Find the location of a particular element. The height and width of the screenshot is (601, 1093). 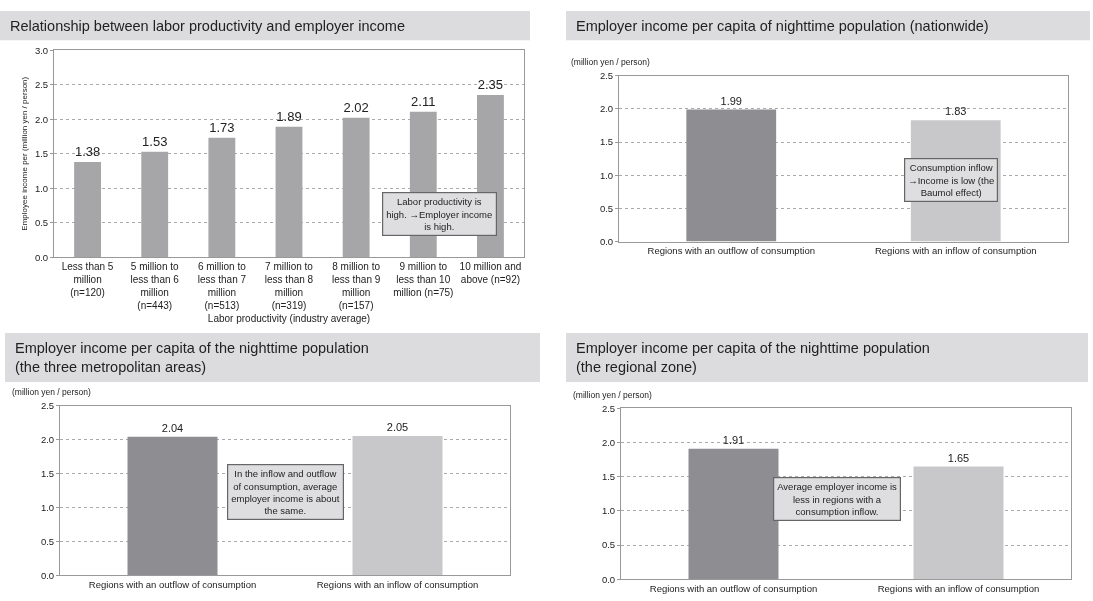

x-tick-label: Less than 5 million (n=120) is located at coordinates (87, 280).